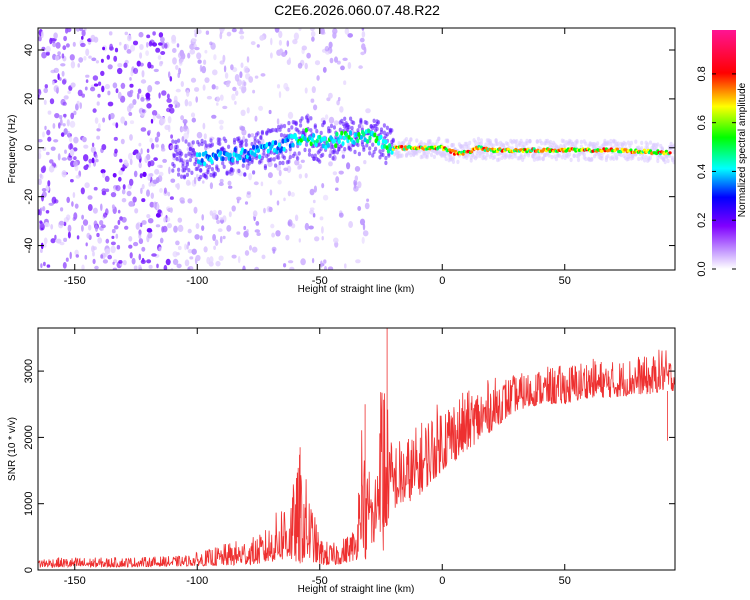 The width and height of the screenshot is (750, 600). What do you see at coordinates (29, 50) in the screenshot?
I see `y-tick-label: 40` at bounding box center [29, 50].